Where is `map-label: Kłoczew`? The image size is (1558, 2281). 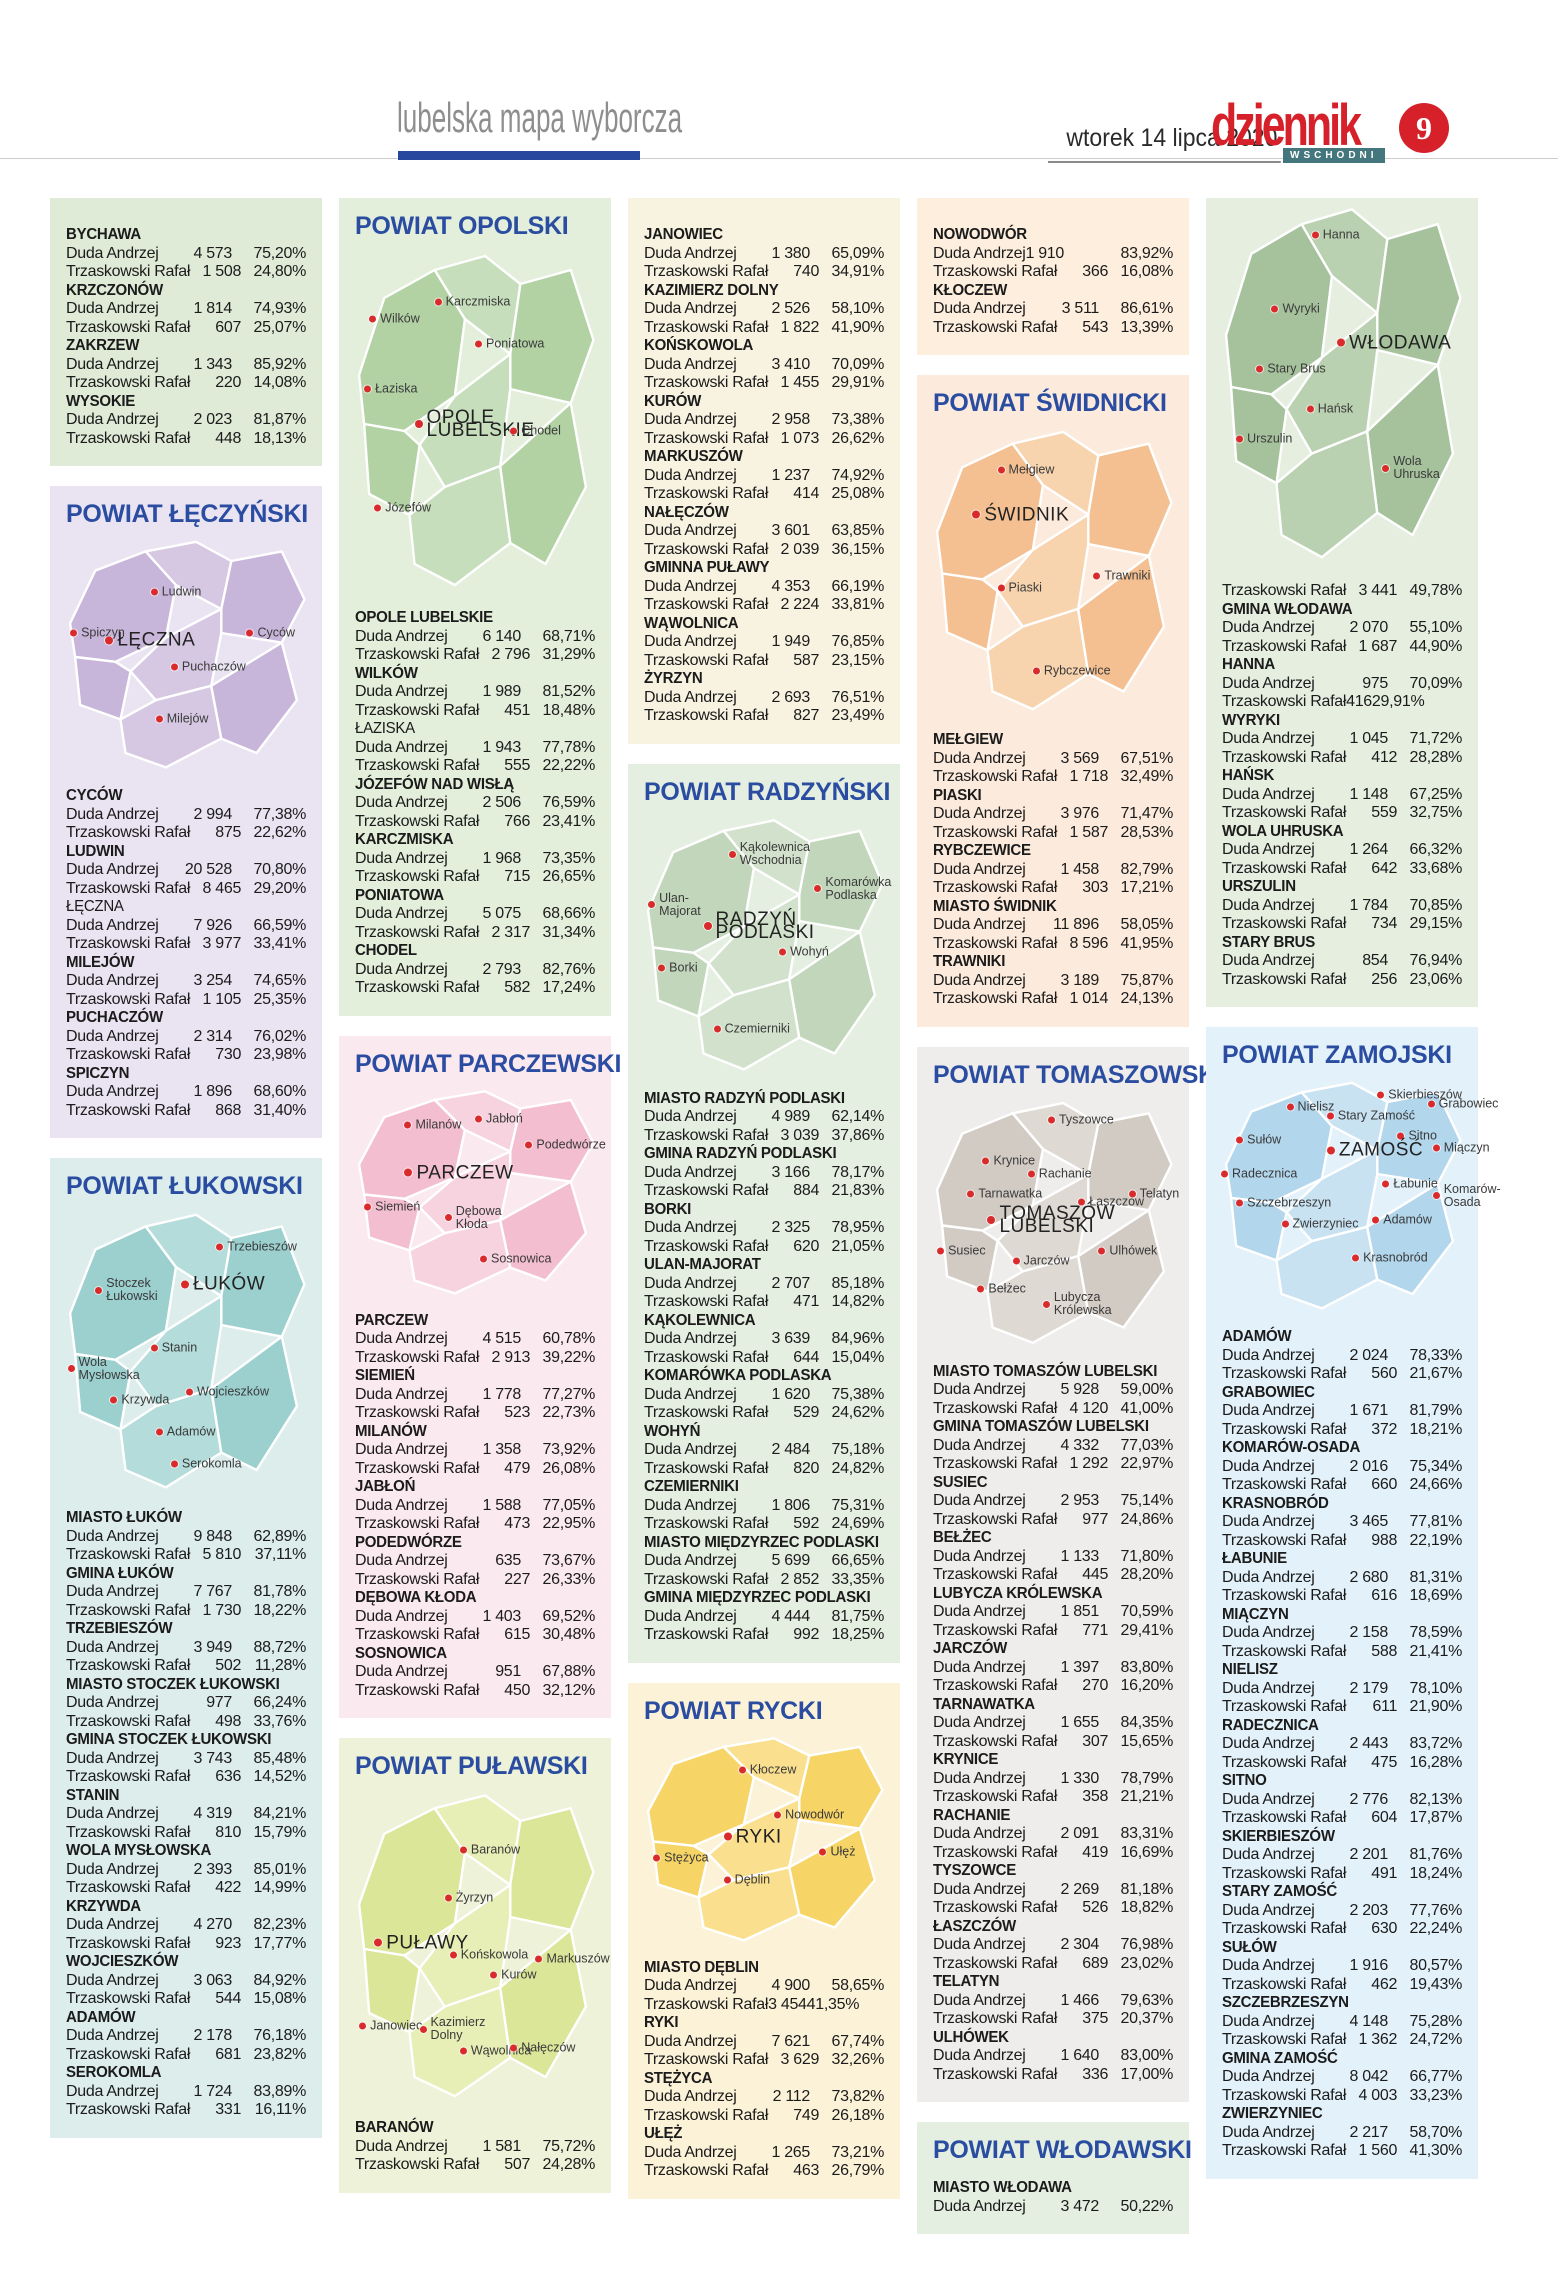
map-label: Kłoczew is located at coordinates (767, 1769).